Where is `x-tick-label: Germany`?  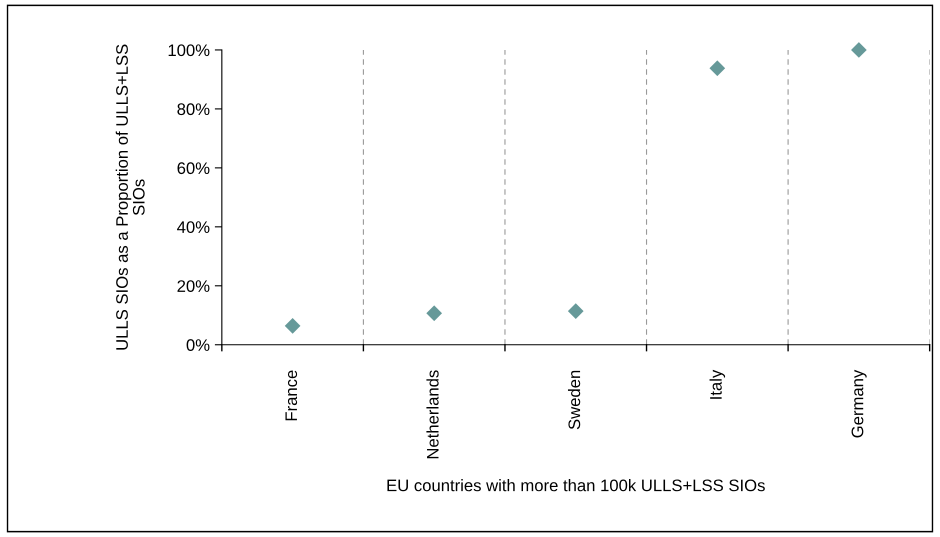
x-tick-label: Germany is located at coordinates (859, 404).